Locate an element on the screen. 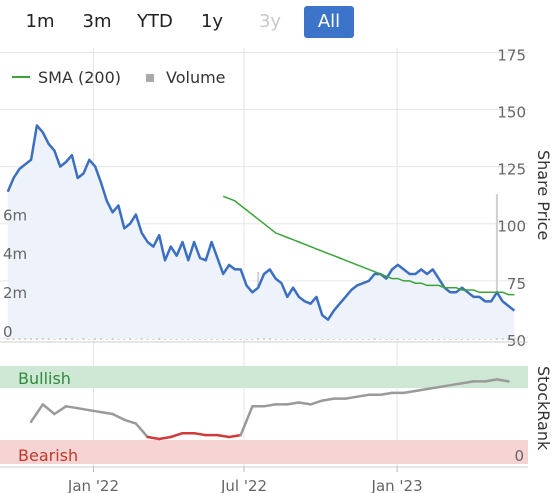 The image size is (560, 493). x-tick-label: Jan '22 is located at coordinates (93, 485).